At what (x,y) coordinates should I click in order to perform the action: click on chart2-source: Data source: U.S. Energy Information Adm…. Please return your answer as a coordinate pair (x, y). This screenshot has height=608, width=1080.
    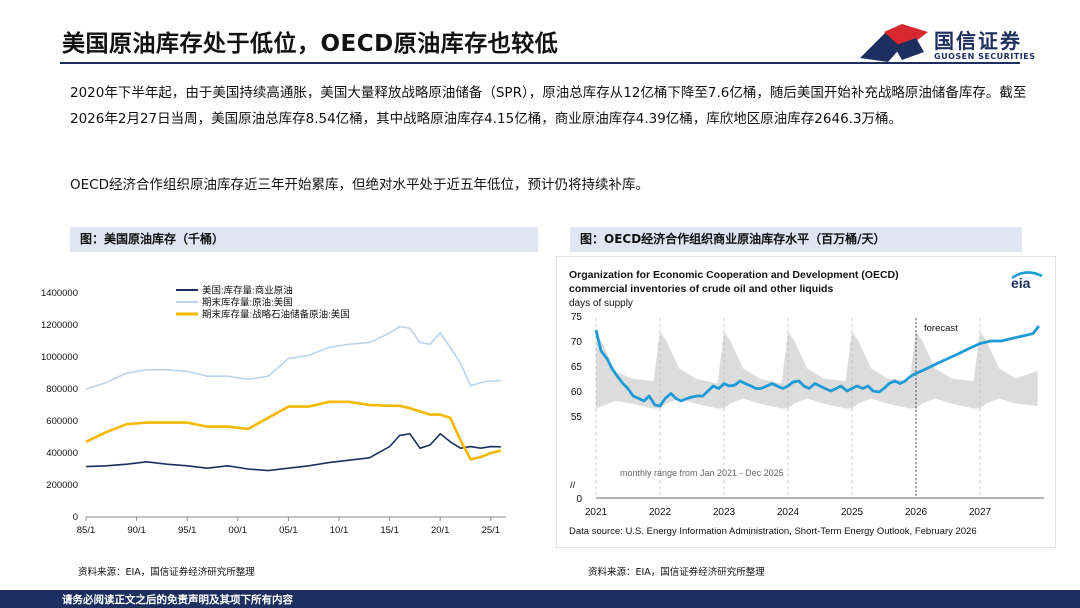
    Looking at the image, I should click on (773, 531).